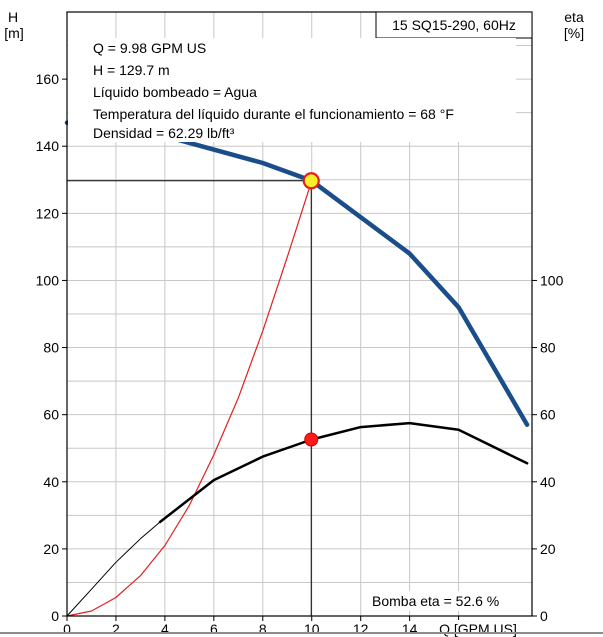  I want to click on x-tick-label: 10, so click(312, 629).